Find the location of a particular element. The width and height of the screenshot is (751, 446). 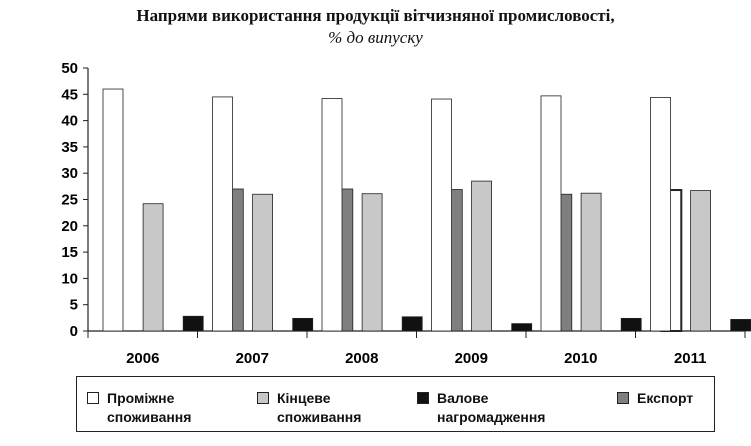

x-tick-label: 2011 is located at coordinates (690, 358).